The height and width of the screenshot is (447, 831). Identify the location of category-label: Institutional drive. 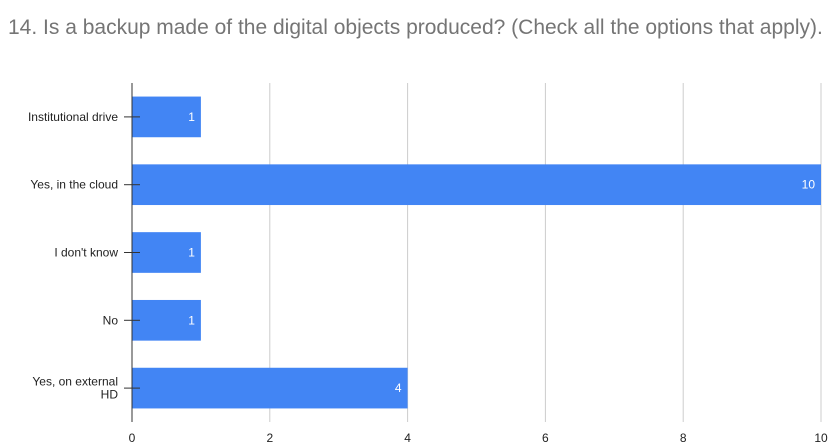
(73, 117).